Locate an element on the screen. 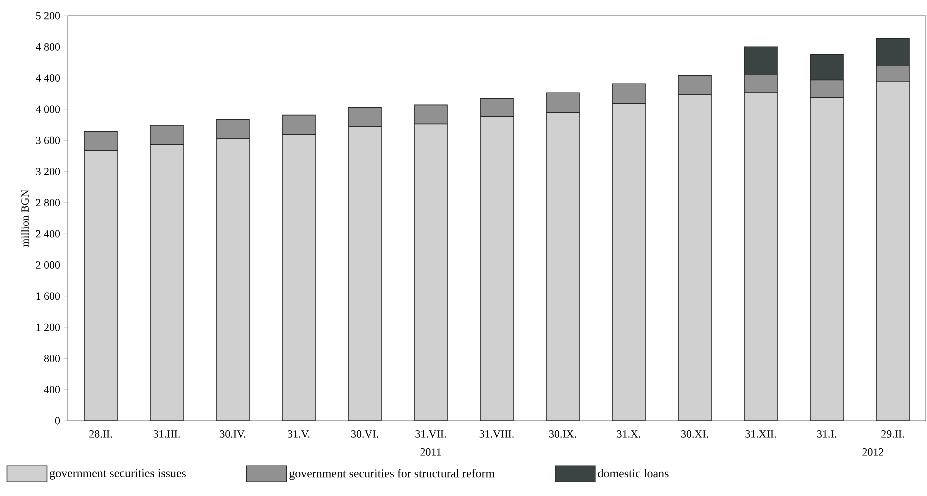 The height and width of the screenshot is (496, 927). x-tick-label: 30.IV. is located at coordinates (233, 434).